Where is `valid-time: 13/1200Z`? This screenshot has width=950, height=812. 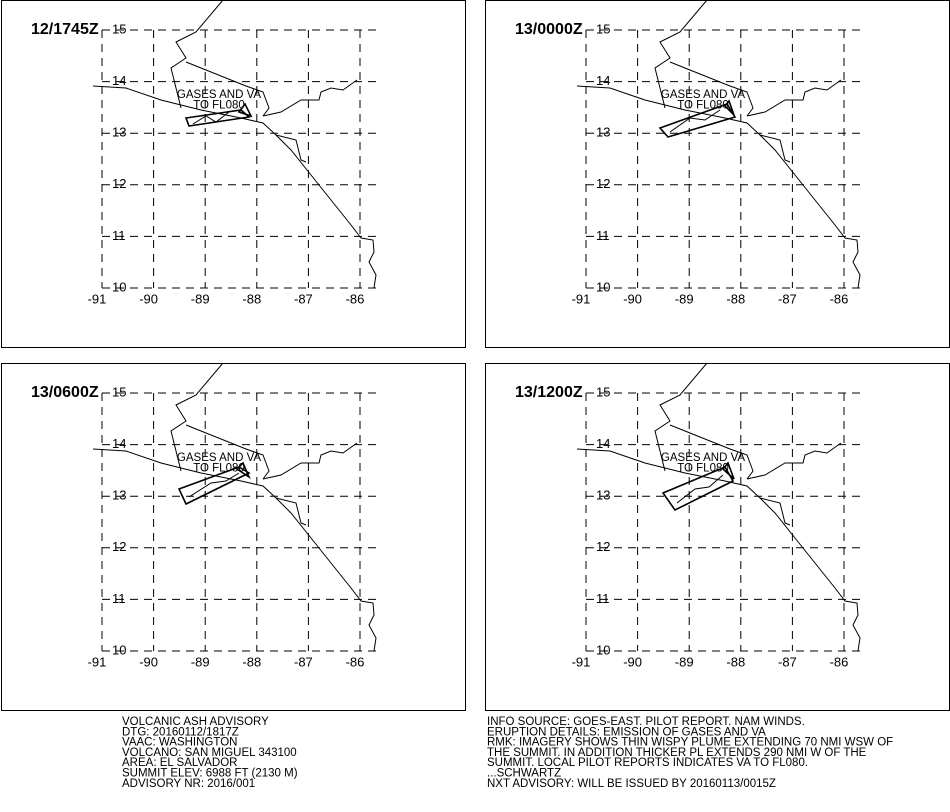 valid-time: 13/1200Z is located at coordinates (549, 392).